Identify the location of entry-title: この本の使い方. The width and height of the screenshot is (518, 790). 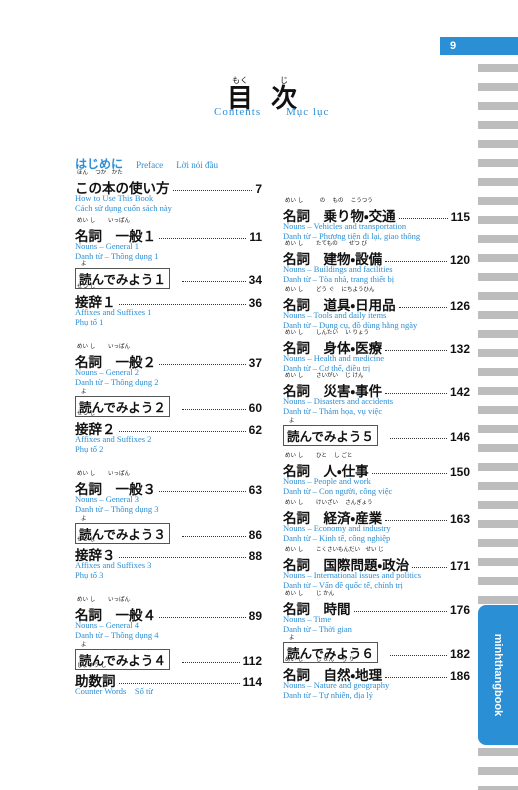
(122, 189).